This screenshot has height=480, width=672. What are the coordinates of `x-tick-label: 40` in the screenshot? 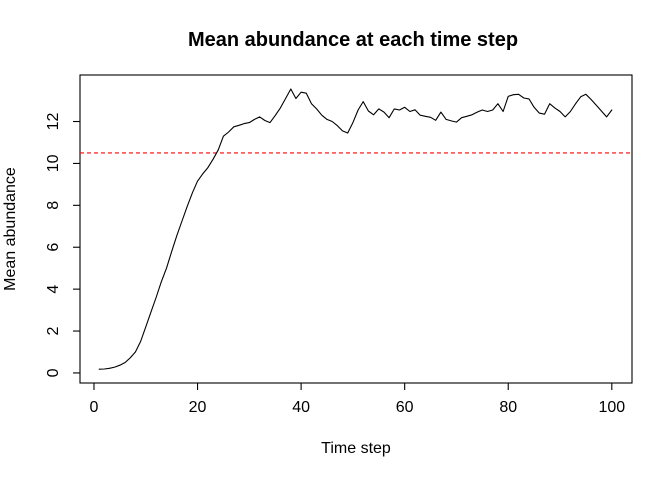 It's located at (301, 407).